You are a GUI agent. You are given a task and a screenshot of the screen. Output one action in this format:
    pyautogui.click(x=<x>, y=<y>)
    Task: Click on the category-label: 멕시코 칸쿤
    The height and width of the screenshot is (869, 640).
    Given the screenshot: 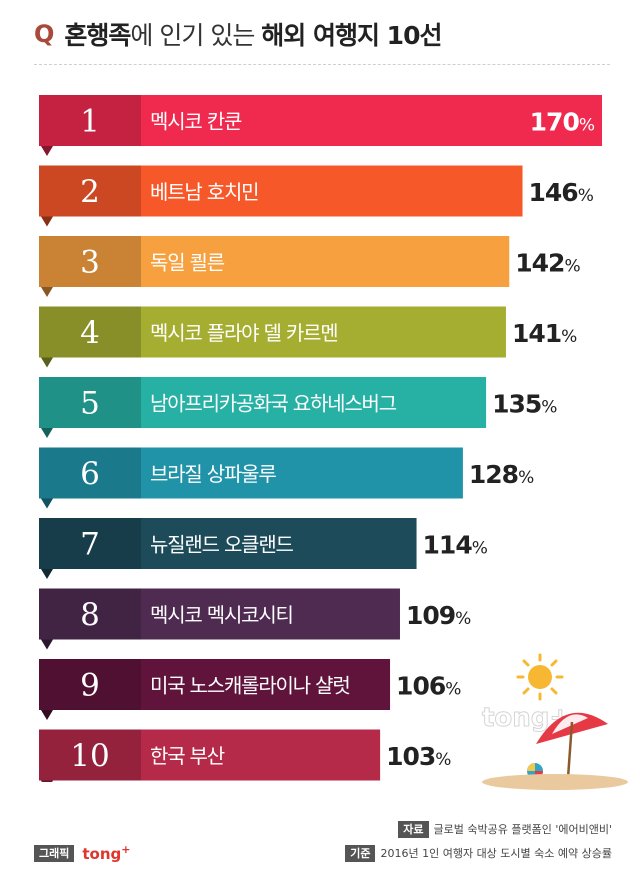 What is the action you would take?
    pyautogui.click(x=196, y=122)
    